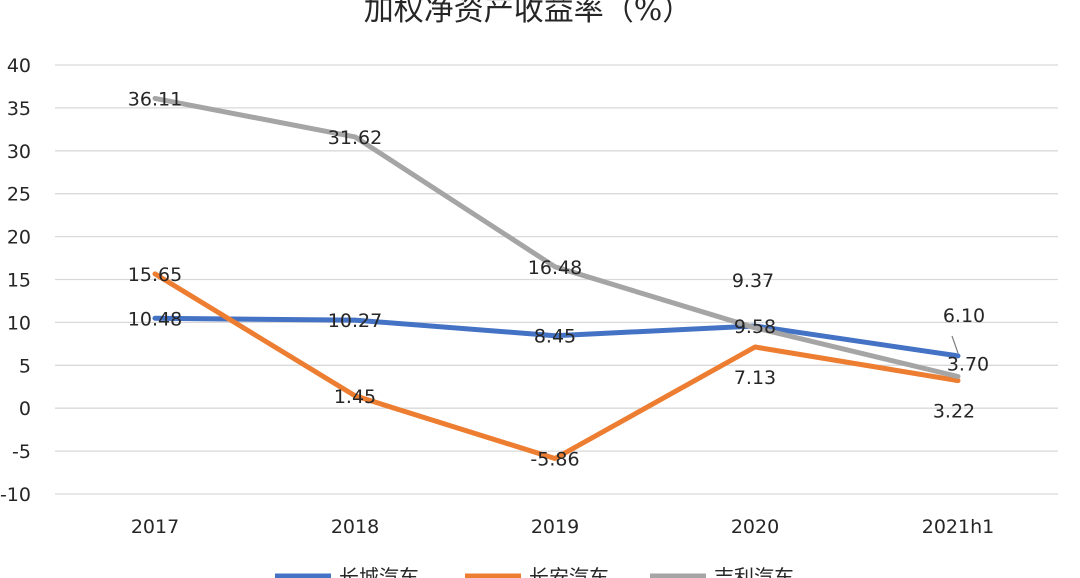 Image resolution: width=1080 pixels, height=578 pixels. What do you see at coordinates (25, 366) in the screenshot?
I see `y-tick-label: 5` at bounding box center [25, 366].